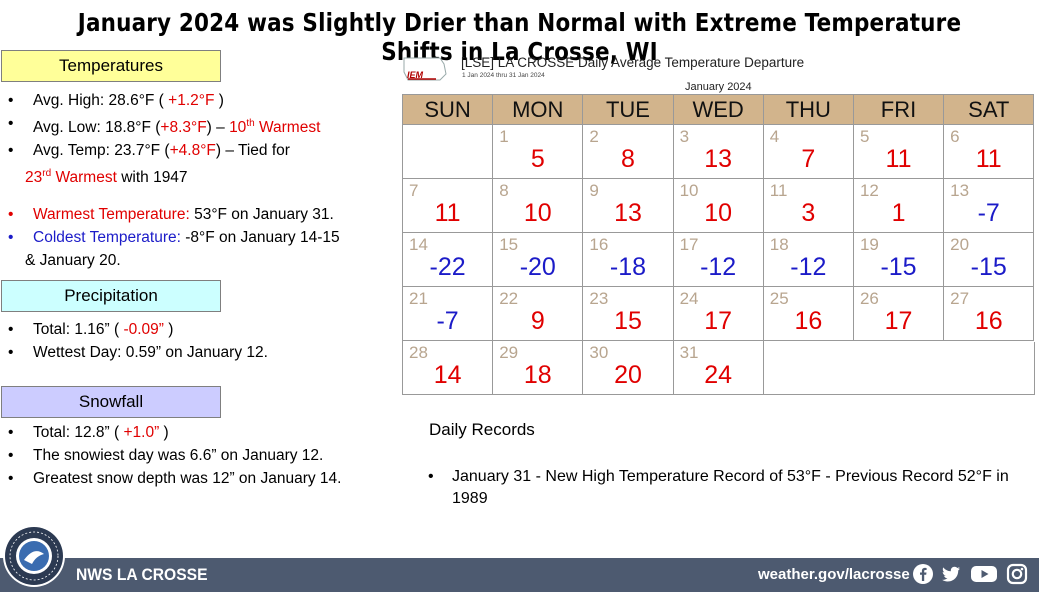  I want to click on day-header-sun: SUN, so click(448, 110).